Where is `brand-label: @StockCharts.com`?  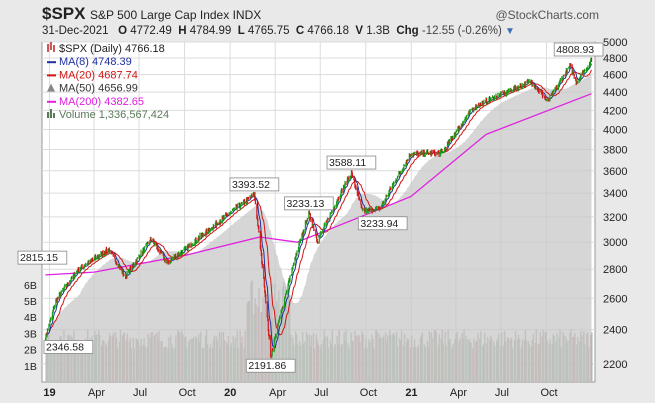
brand-label: @StockCharts.com is located at coordinates (547, 15).